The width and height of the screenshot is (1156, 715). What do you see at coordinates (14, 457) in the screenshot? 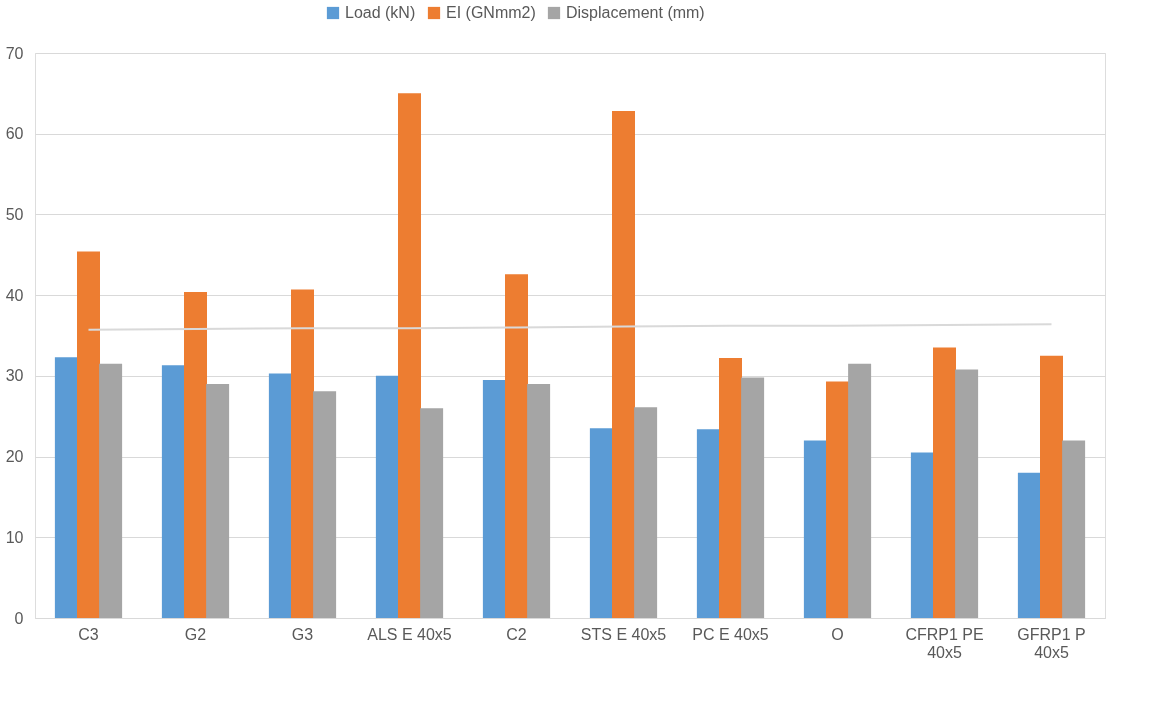
I see `y-tick-label: 20` at bounding box center [14, 457].